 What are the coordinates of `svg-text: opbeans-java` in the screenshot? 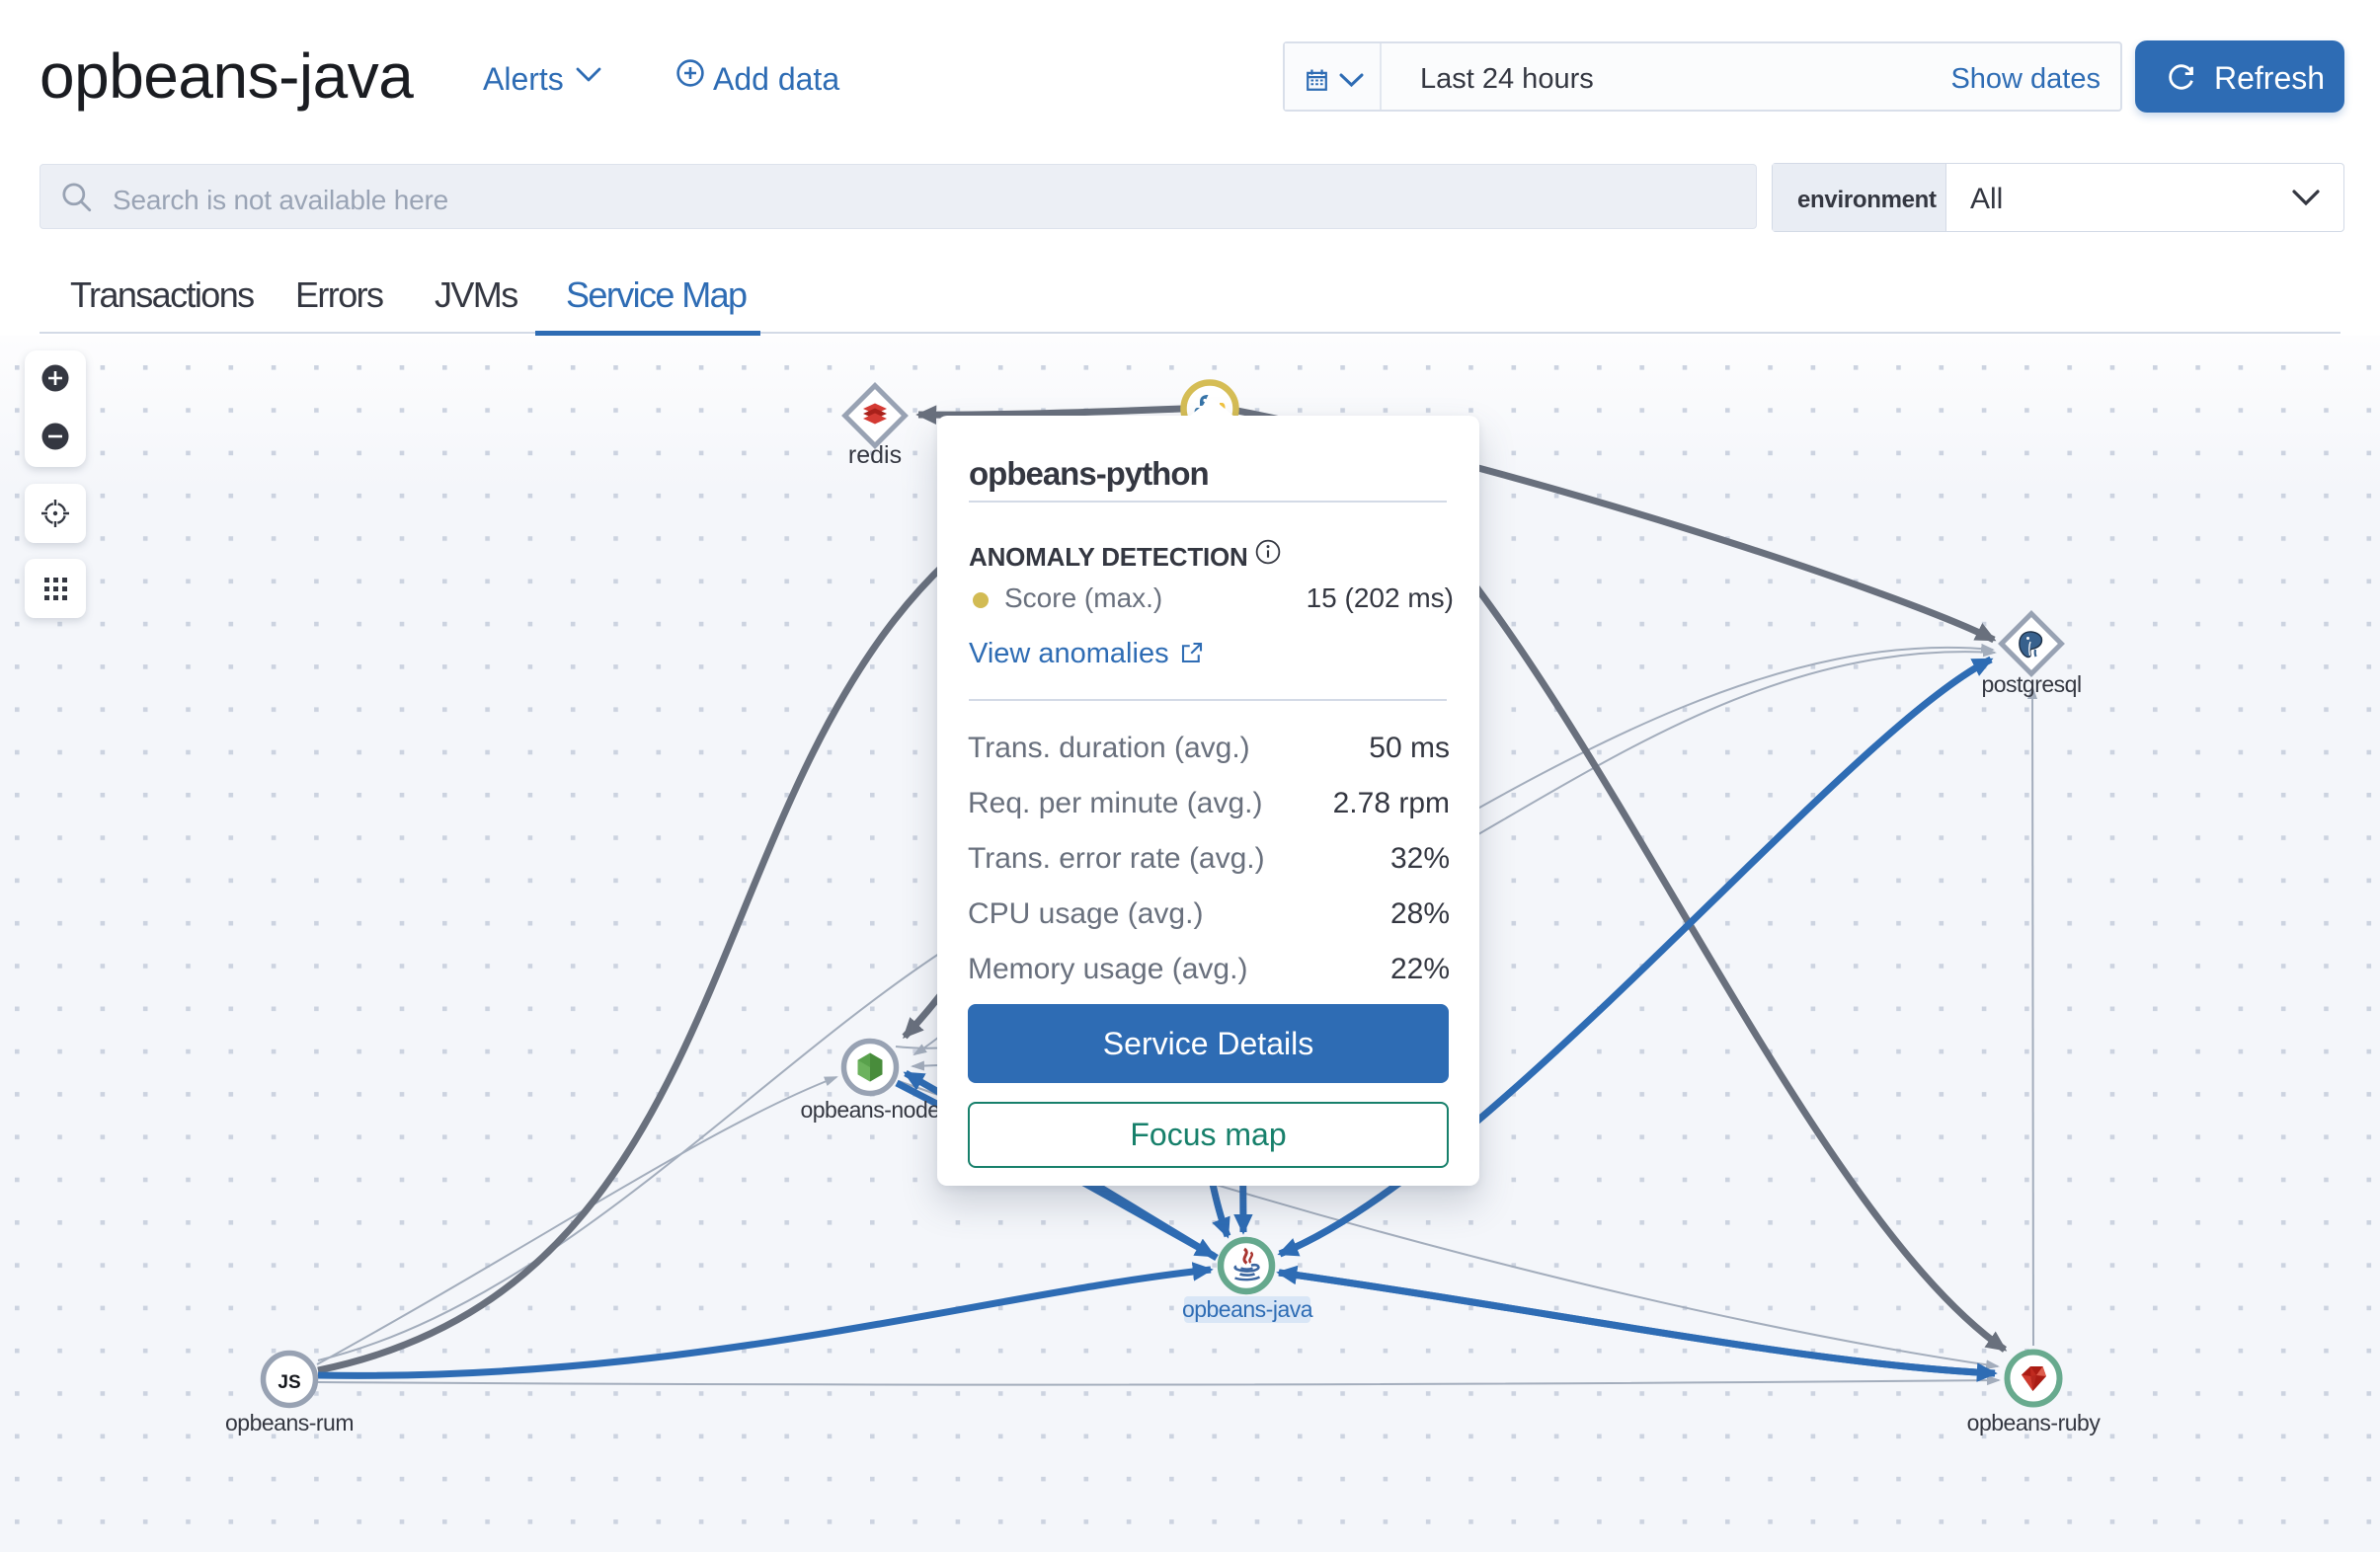 It's located at (1247, 1309).